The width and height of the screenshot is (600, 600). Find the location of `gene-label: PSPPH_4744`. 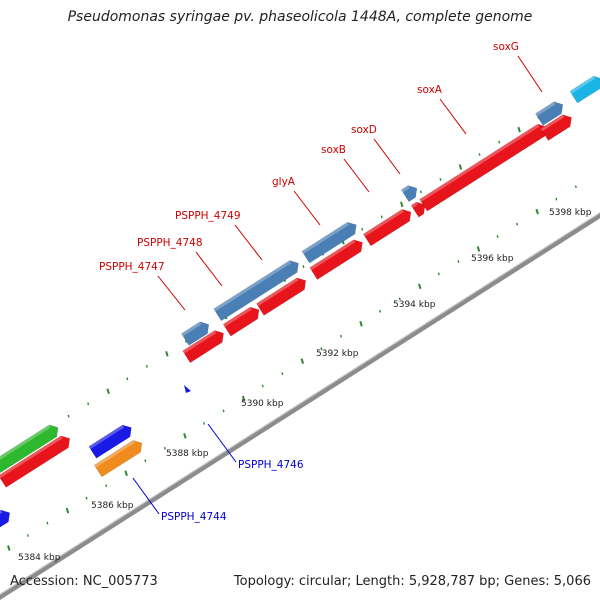

gene-label: PSPPH_4744 is located at coordinates (194, 517).